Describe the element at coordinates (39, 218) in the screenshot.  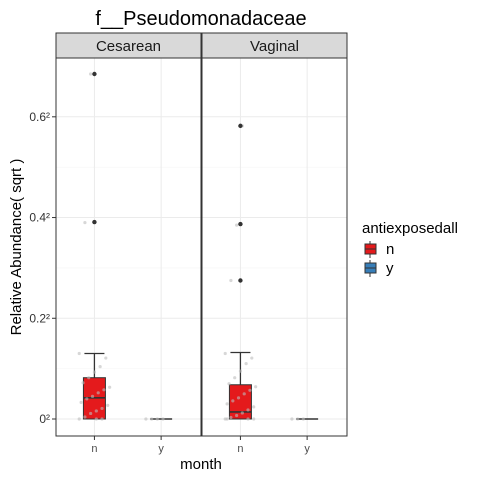
I see `y-tick-label: 0.4²` at that location.